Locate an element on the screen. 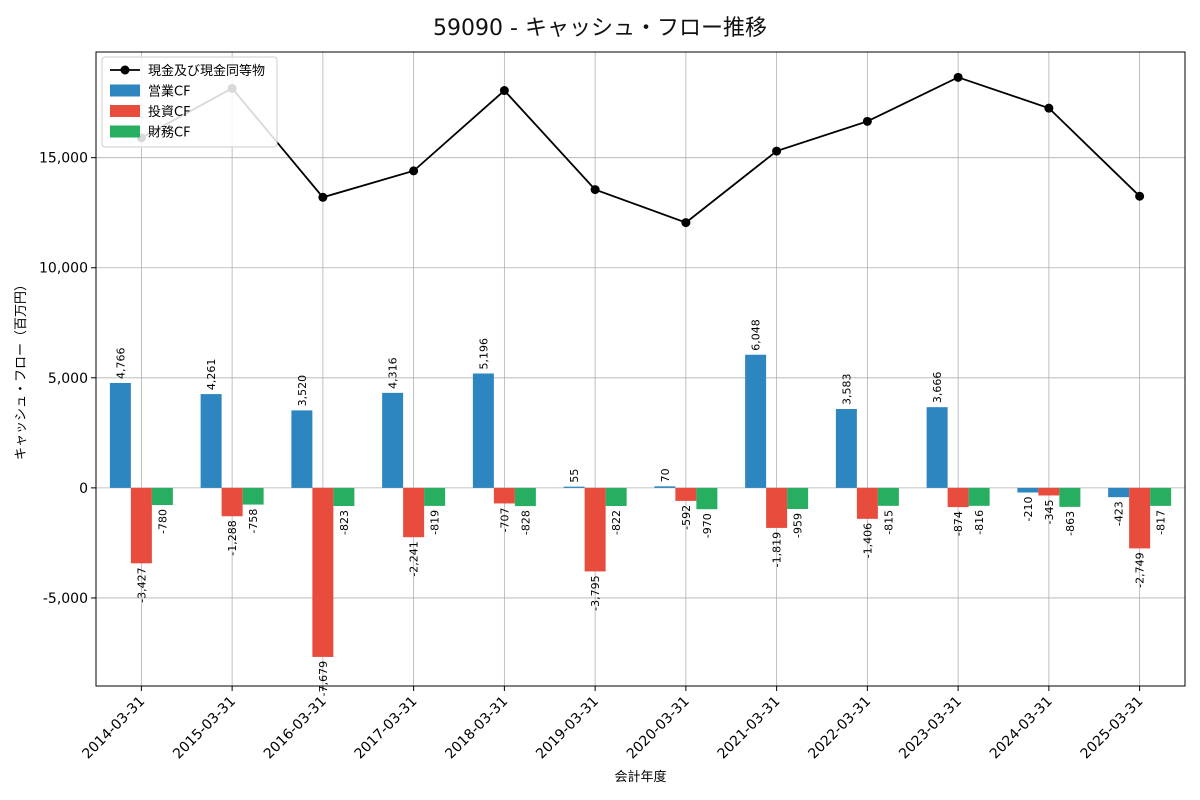  x-tick-label: 2018-03-31 is located at coordinates (476, 728).